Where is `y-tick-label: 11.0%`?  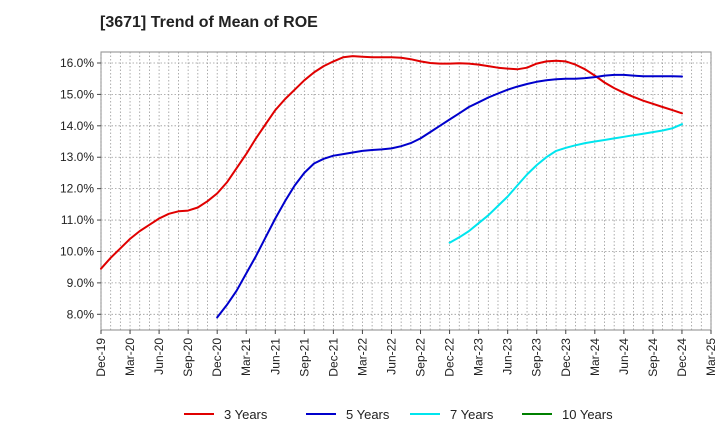 y-tick-label: 11.0% is located at coordinates (77, 220).